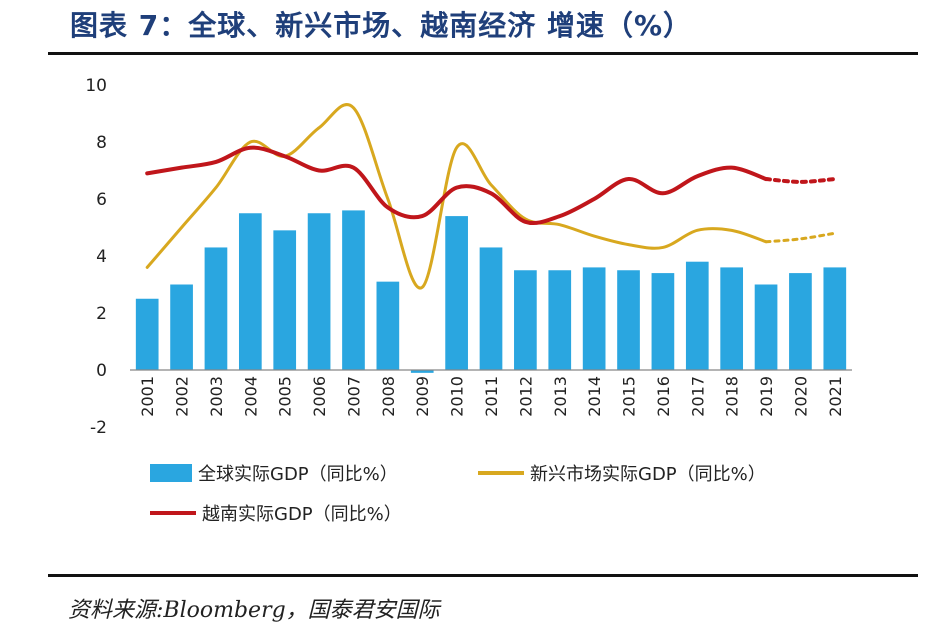 Image resolution: width=952 pixels, height=640 pixels. Describe the element at coordinates (101, 257) in the screenshot. I see `y-tick-label: 4` at that location.